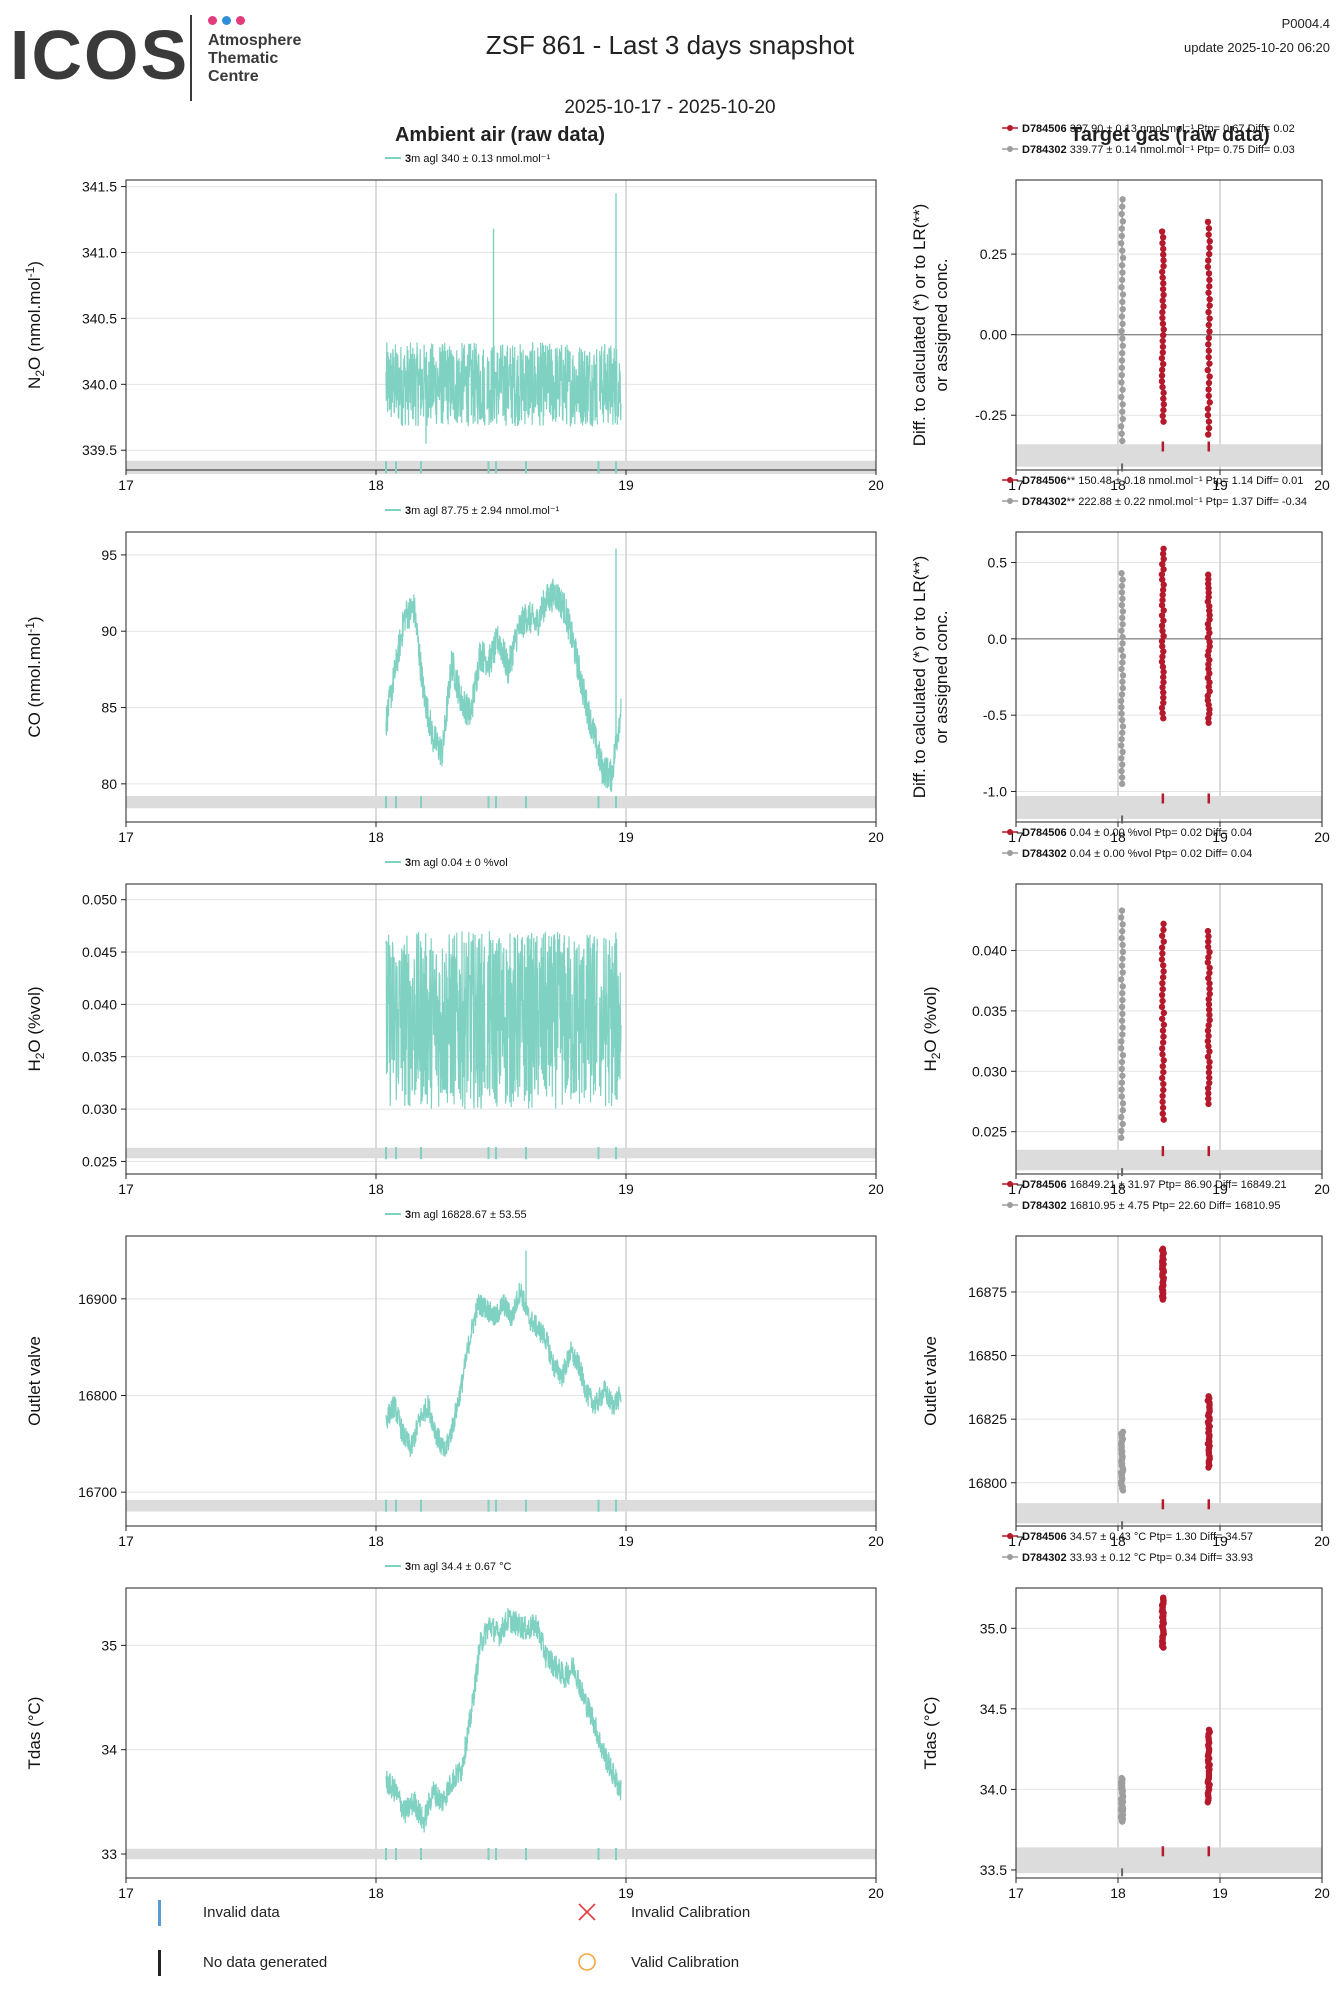 This screenshot has height=2000, width=1340. I want to click on y-tick-label: 340.0, so click(99, 384).